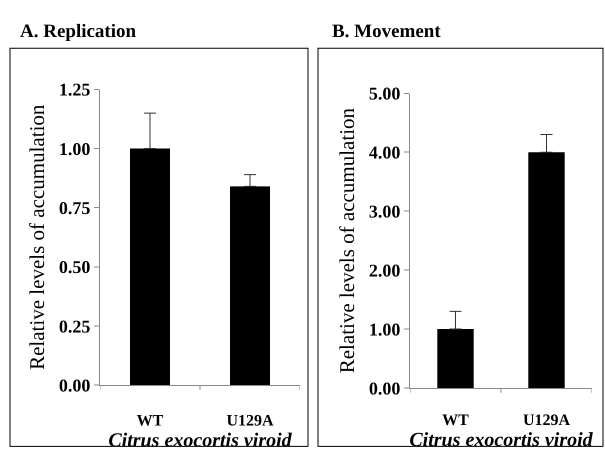  I want to click on y-tick-label: 1.25, so click(74, 90).